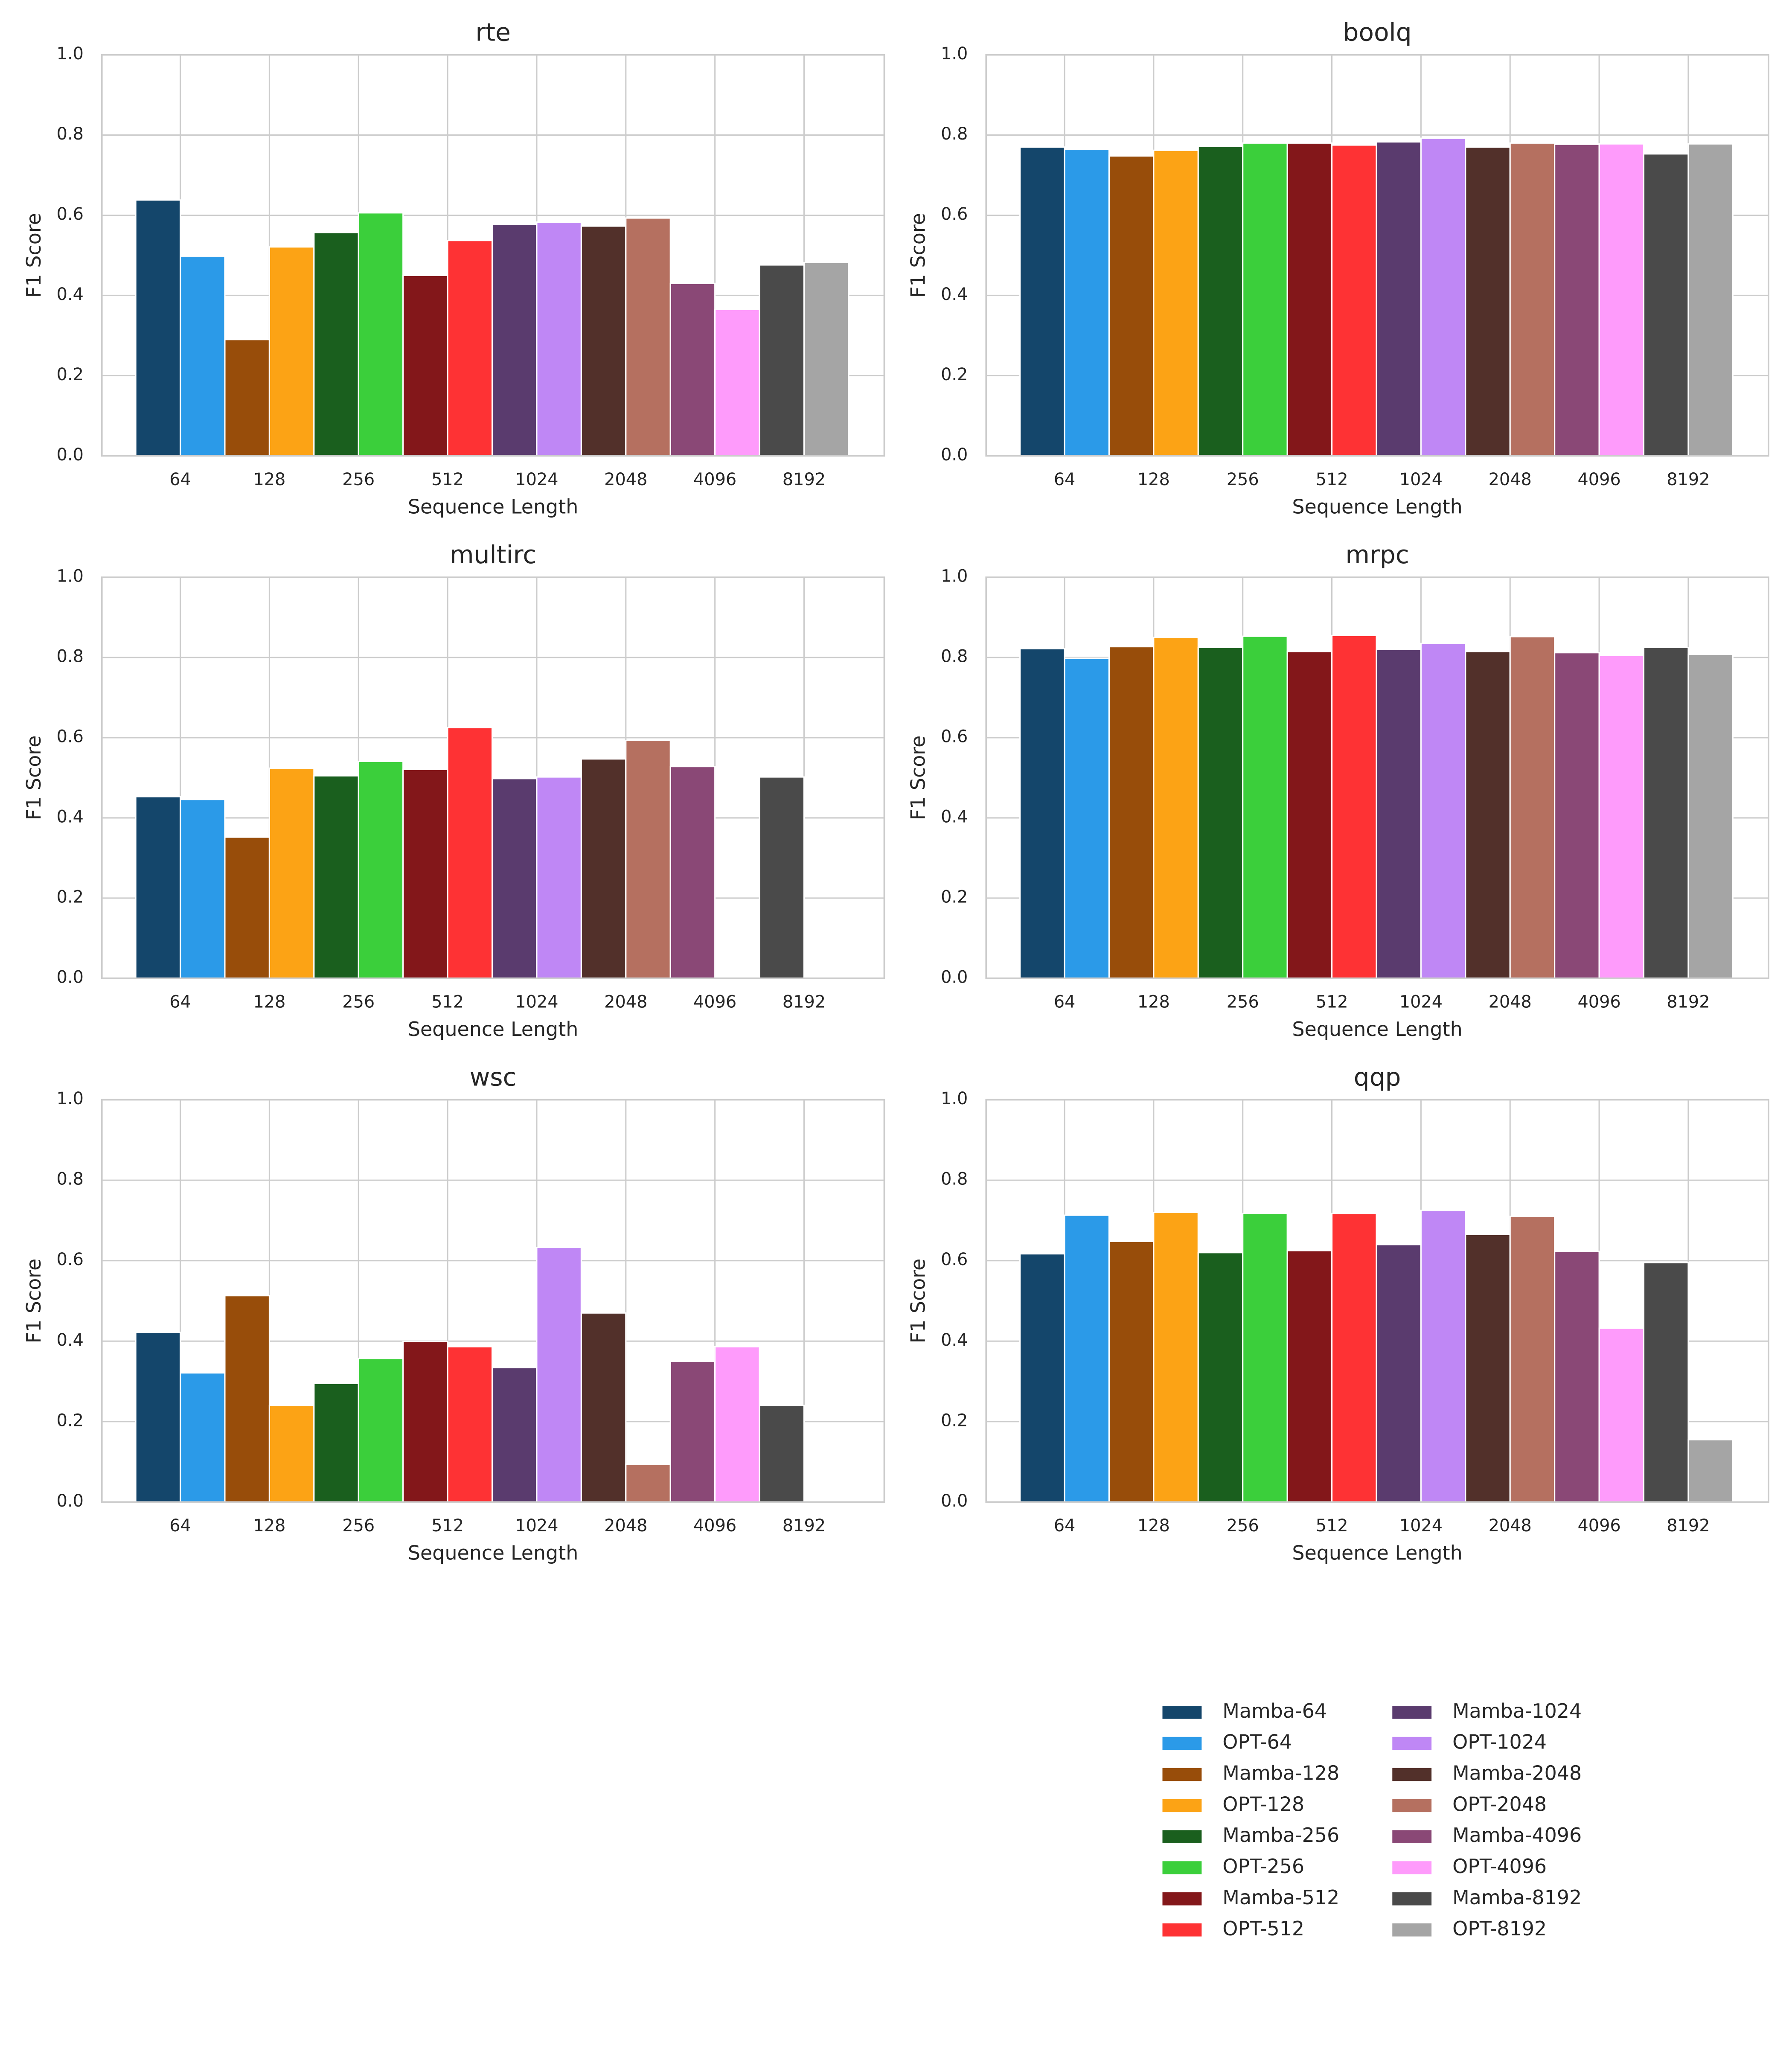 The height and width of the screenshot is (2048, 1792). What do you see at coordinates (1499, 1804) in the screenshot?
I see `legend-label: OPT-2048` at bounding box center [1499, 1804].